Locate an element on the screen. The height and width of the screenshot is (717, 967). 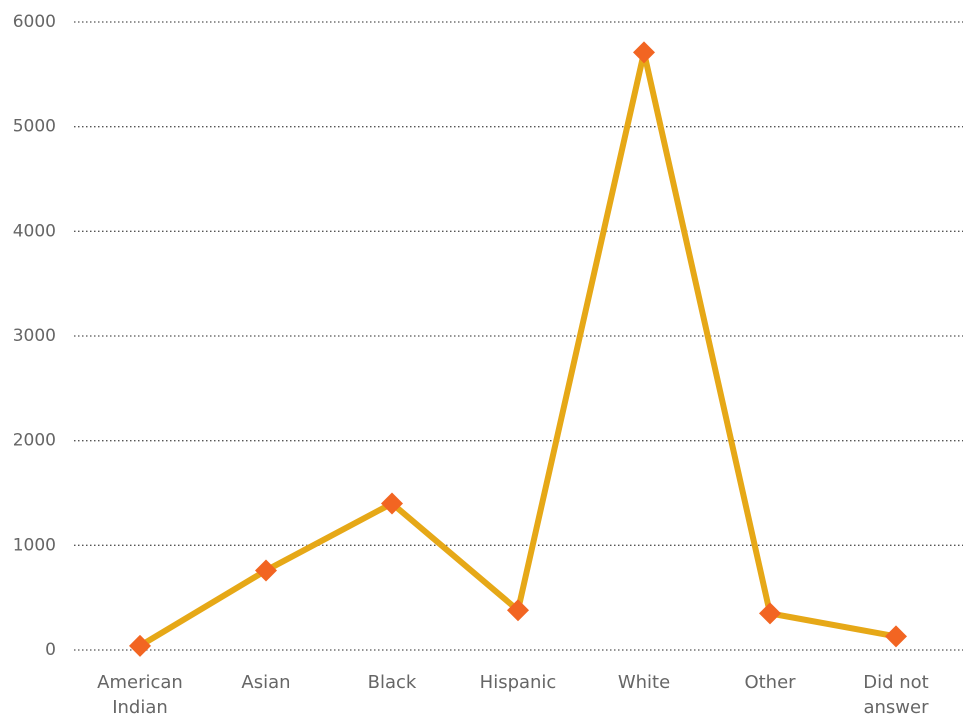
y-tick-label: 5000 is located at coordinates (34, 127).